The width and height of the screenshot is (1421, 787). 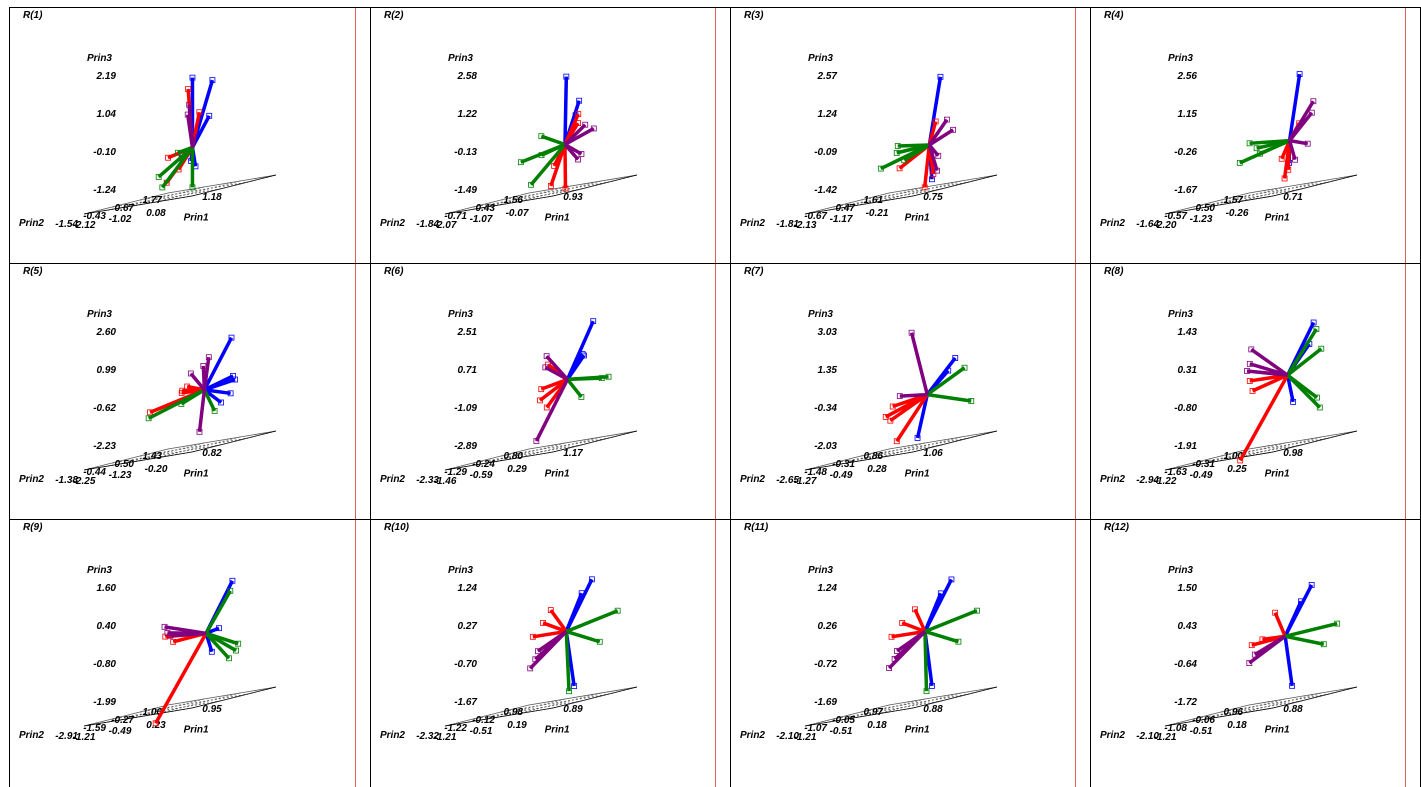 I want to click on y-tick-label: -1.29, so click(x=455, y=472).